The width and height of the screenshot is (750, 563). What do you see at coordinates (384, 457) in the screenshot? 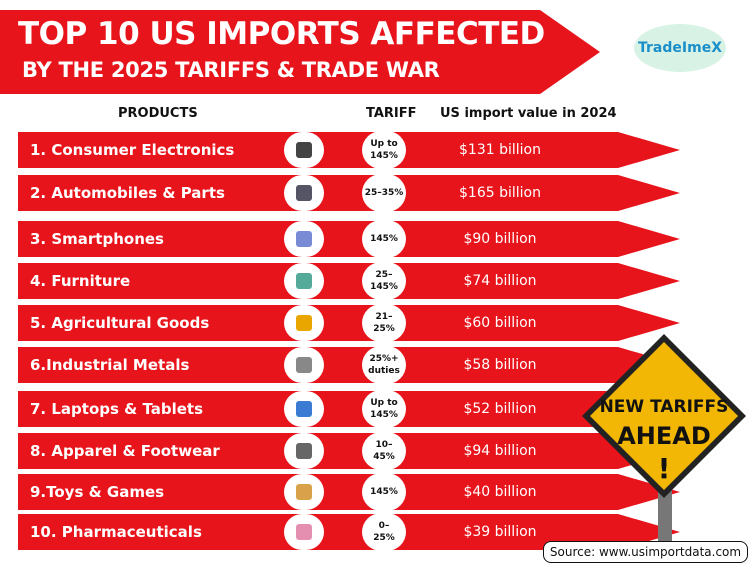
I see `tariff-line: 45%` at bounding box center [384, 457].